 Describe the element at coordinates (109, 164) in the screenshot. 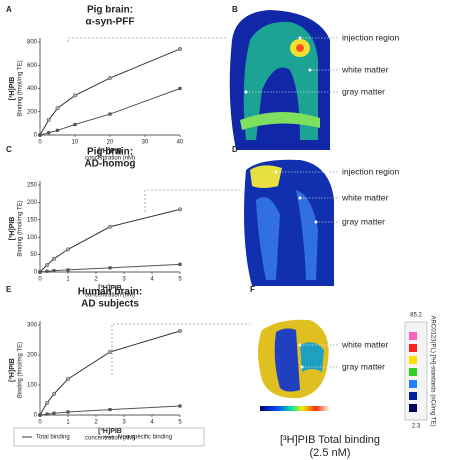

I see `chart-title: AD-homog` at that location.